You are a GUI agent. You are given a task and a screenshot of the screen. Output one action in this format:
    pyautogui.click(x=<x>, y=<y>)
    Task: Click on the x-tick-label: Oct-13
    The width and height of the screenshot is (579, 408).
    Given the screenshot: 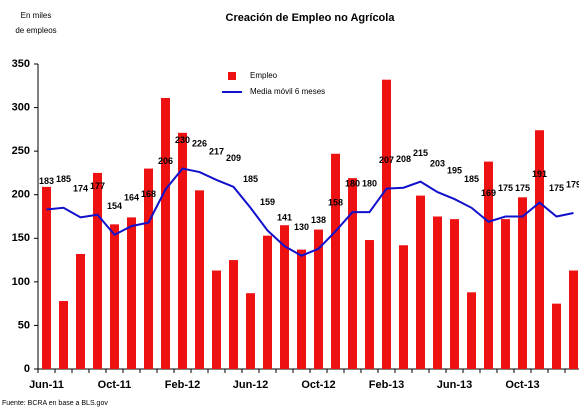 What is the action you would take?
    pyautogui.click(x=522, y=385)
    